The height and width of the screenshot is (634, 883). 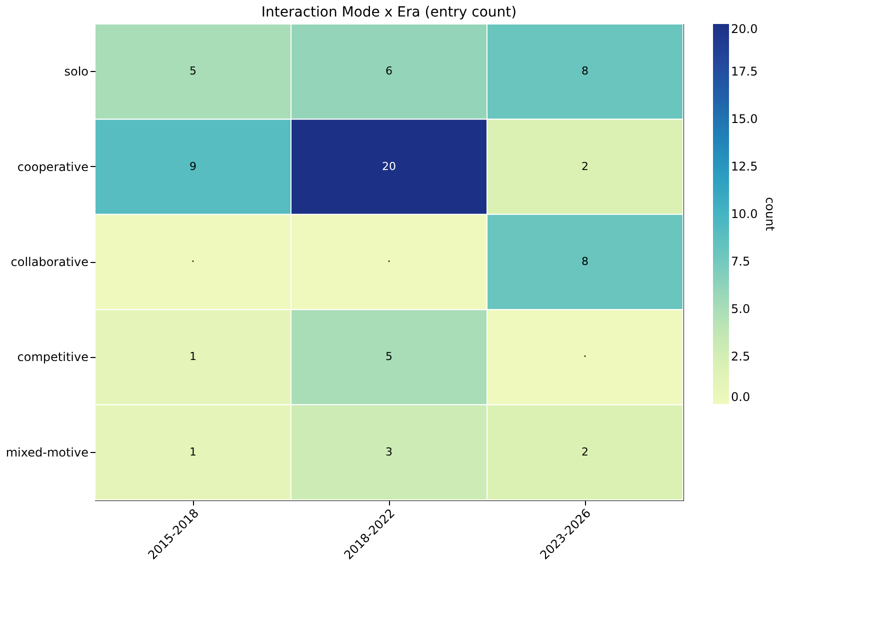 What do you see at coordinates (389, 166) in the screenshot?
I see `data-label: 20` at bounding box center [389, 166].